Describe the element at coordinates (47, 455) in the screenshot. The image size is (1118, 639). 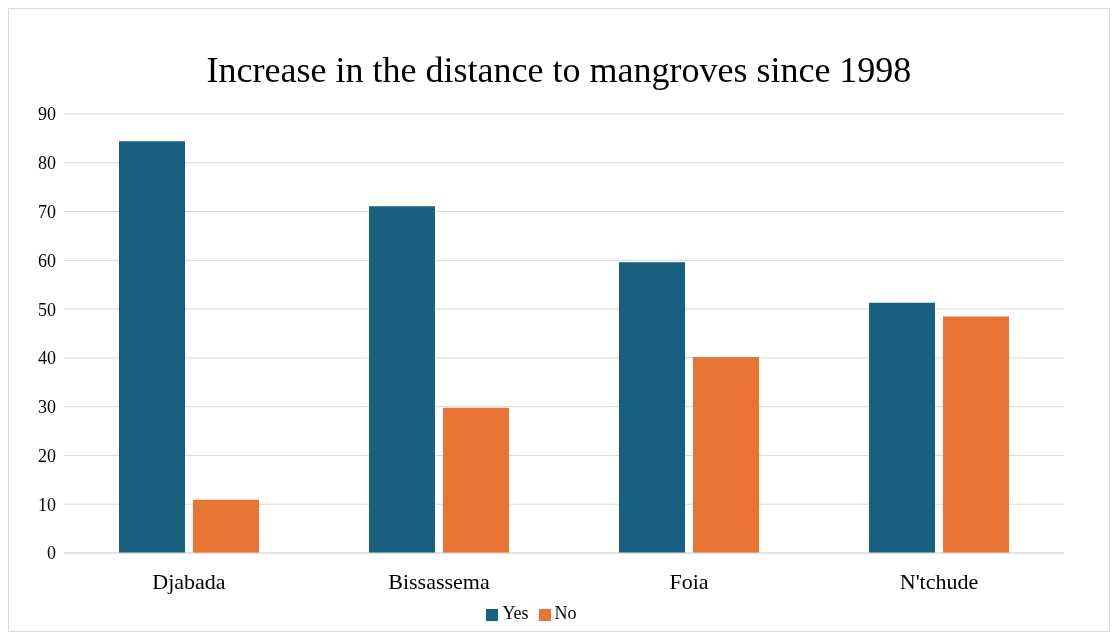
I see `y-tick-label: 20` at that location.